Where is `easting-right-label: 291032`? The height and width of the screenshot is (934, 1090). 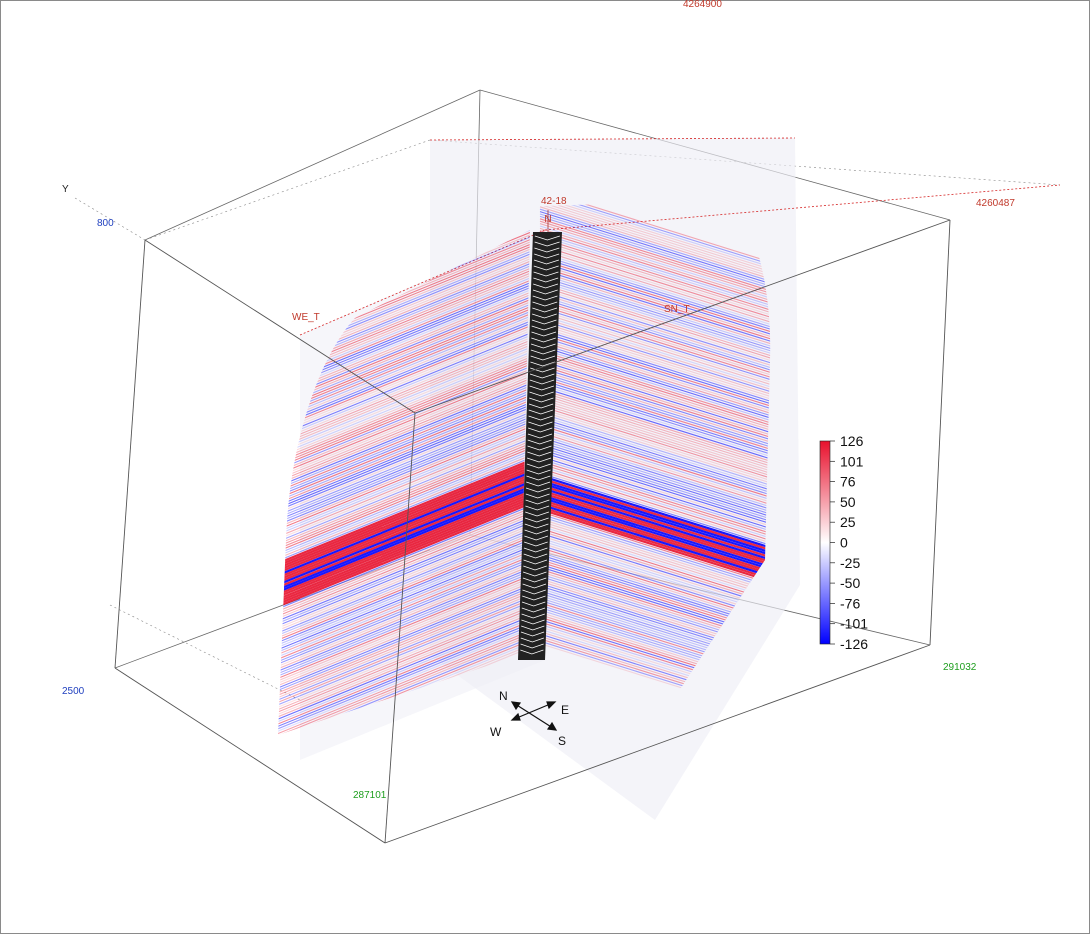
easting-right-label: 291032 is located at coordinates (960, 667).